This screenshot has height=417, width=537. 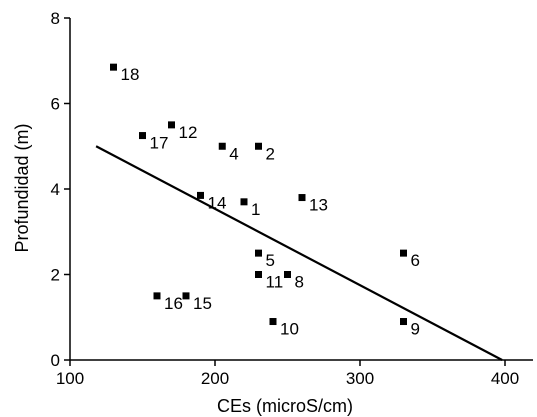 I want to click on x-tick-label: 400, so click(x=505, y=378).